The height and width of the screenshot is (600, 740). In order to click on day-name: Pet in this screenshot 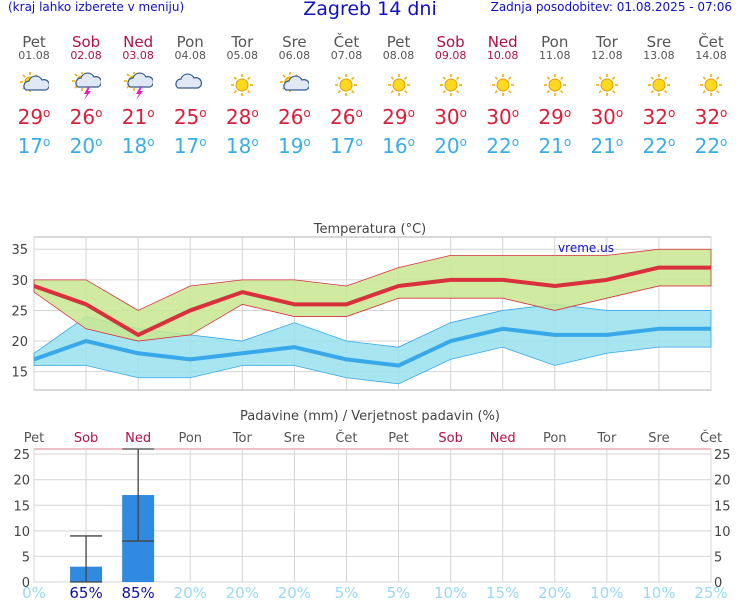, I will do `click(34, 42)`.